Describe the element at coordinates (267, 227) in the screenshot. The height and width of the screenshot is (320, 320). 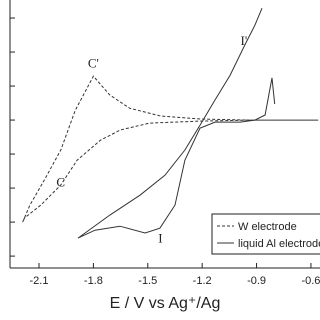
I see `legend-label: W electrode` at that location.